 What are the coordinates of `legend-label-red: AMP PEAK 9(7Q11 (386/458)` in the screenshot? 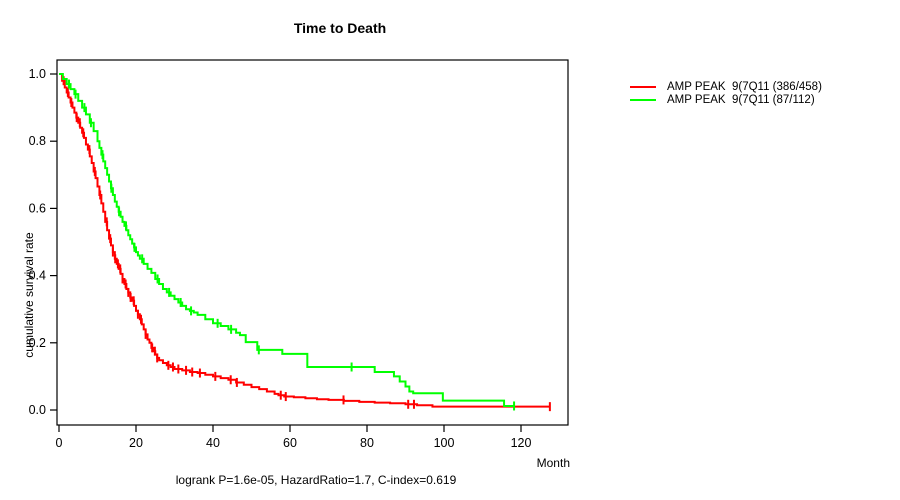 It's located at (744, 86).